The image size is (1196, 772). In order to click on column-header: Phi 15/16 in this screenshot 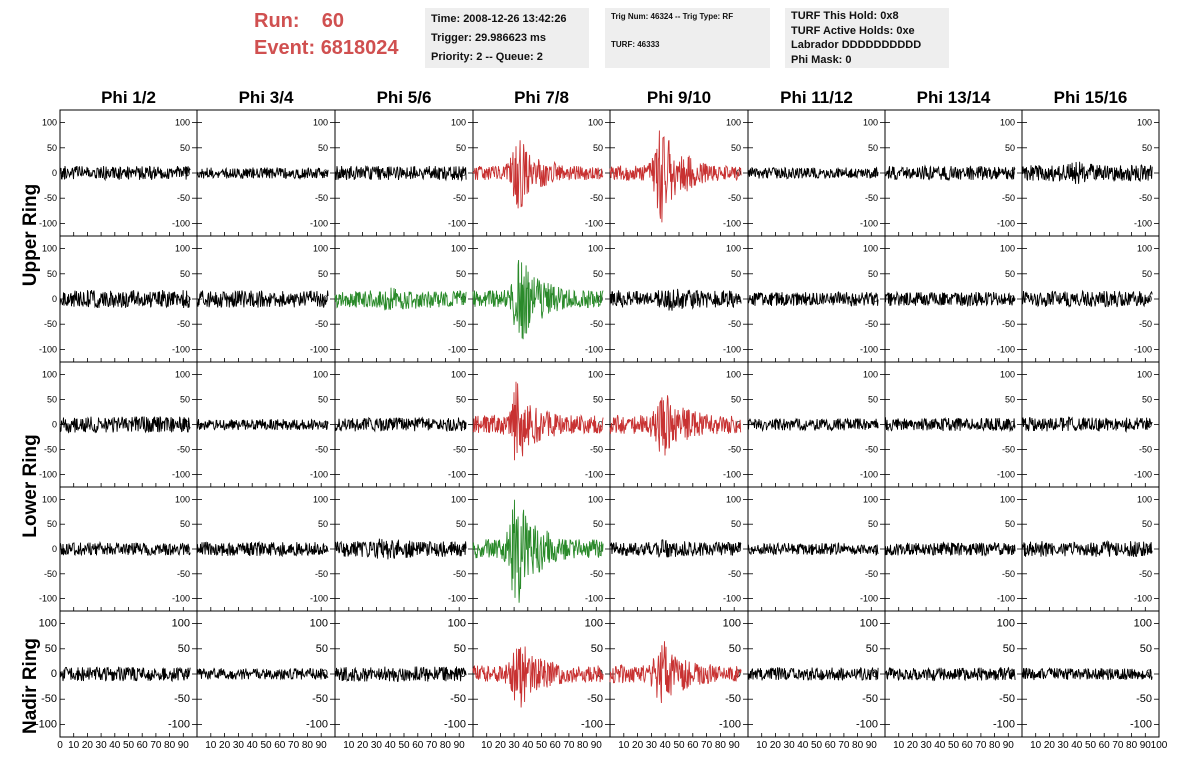, I will do `click(1091, 97)`.